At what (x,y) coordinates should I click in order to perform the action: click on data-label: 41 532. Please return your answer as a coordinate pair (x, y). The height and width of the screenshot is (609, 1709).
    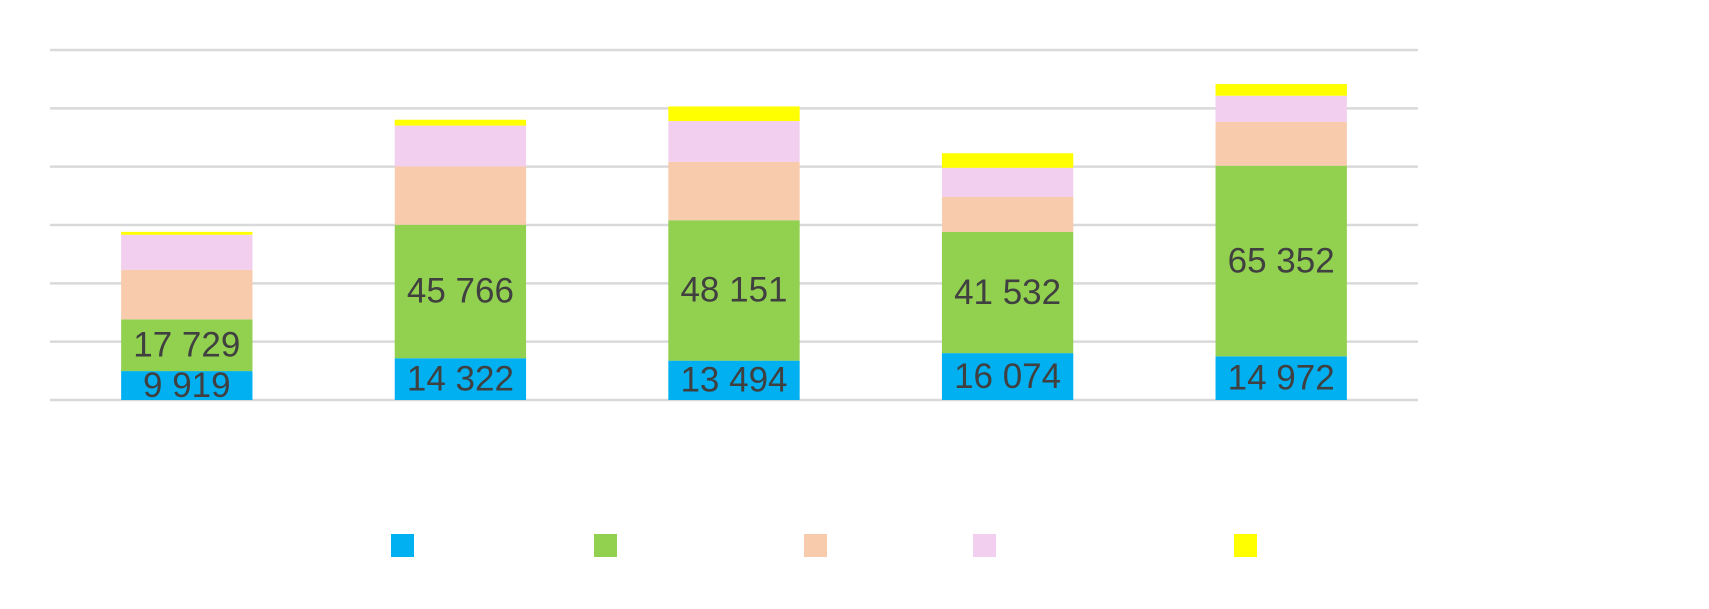
    Looking at the image, I should click on (1007, 292).